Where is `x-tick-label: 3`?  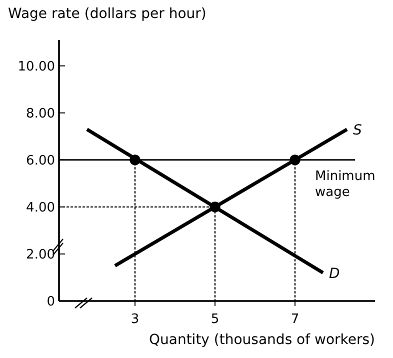 x-tick-label: 3 is located at coordinates (135, 319).